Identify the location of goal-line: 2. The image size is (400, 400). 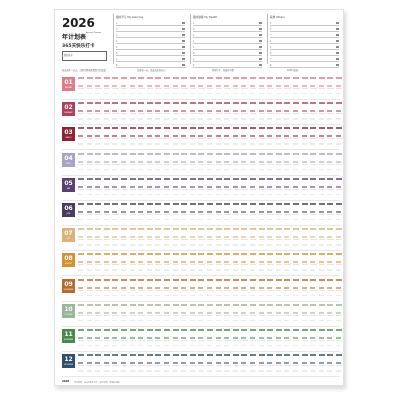
(150, 29).